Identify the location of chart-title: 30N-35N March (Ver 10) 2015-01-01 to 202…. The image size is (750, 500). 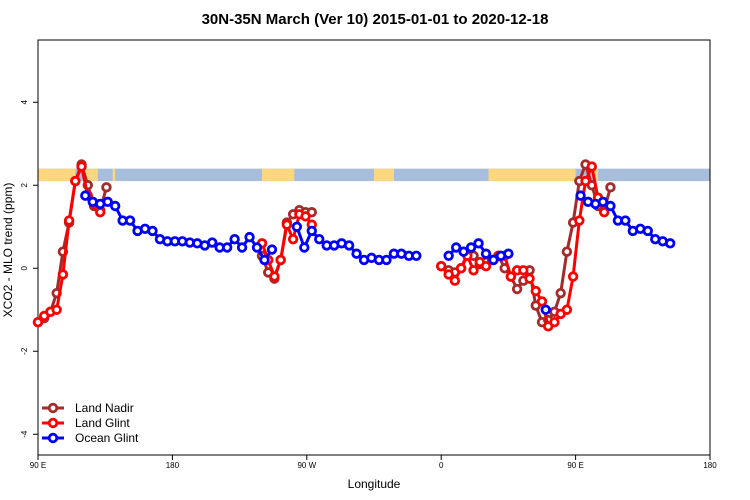
(375, 19).